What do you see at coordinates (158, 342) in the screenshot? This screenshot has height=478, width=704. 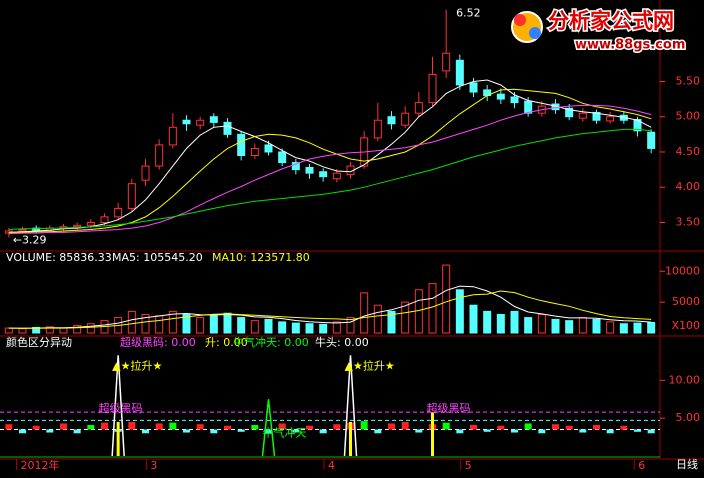 I see `indicator-header: 超级黑码: 0.00` at bounding box center [158, 342].